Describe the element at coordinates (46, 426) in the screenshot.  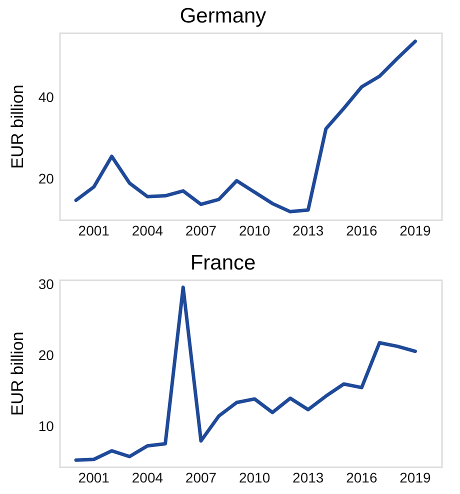
I see `y-tick-label: 10` at that location.